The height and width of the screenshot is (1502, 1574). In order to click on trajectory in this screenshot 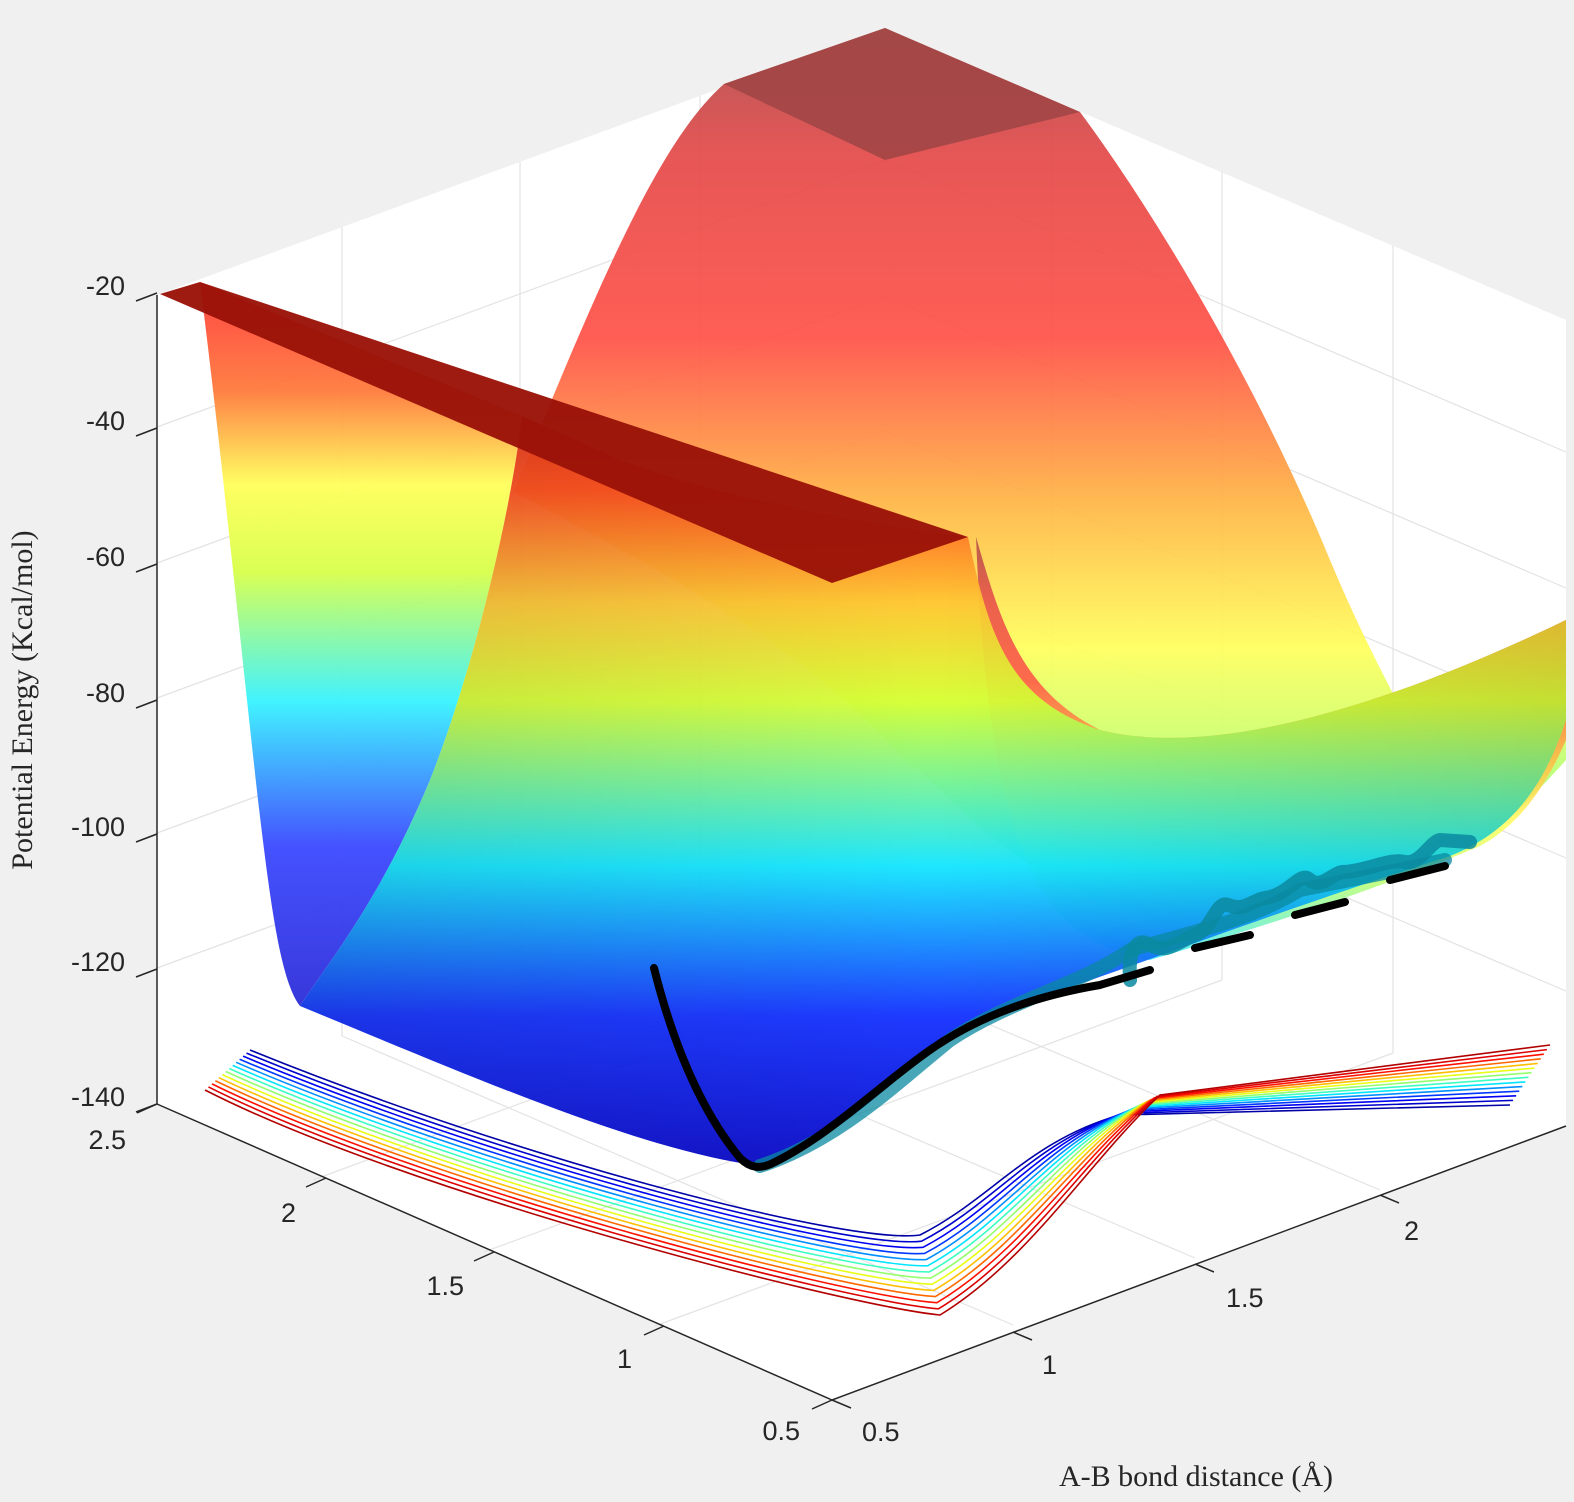, I will do `click(1063, 1002)`.